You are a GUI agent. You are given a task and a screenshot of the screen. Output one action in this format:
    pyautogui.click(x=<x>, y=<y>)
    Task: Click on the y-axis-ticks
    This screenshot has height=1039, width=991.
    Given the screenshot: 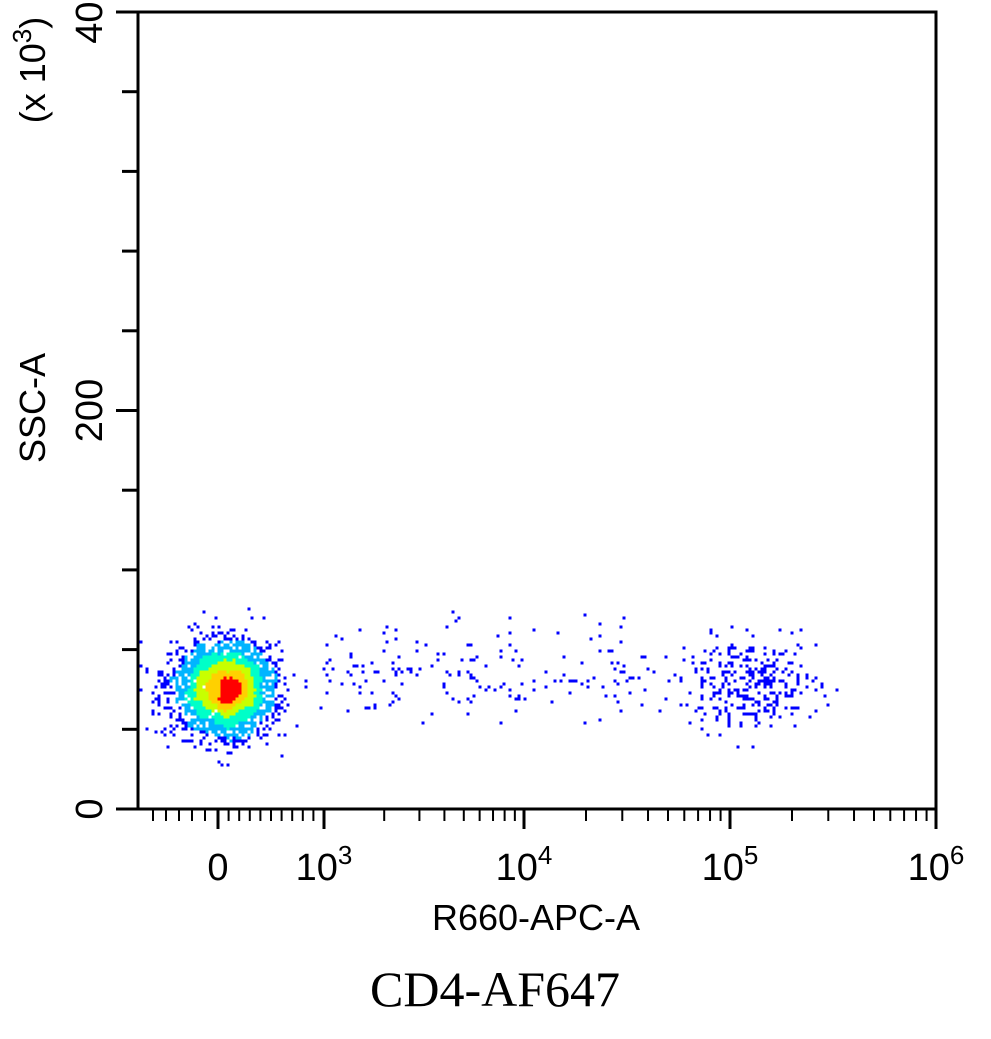 What is the action you would take?
    pyautogui.click(x=127, y=410)
    